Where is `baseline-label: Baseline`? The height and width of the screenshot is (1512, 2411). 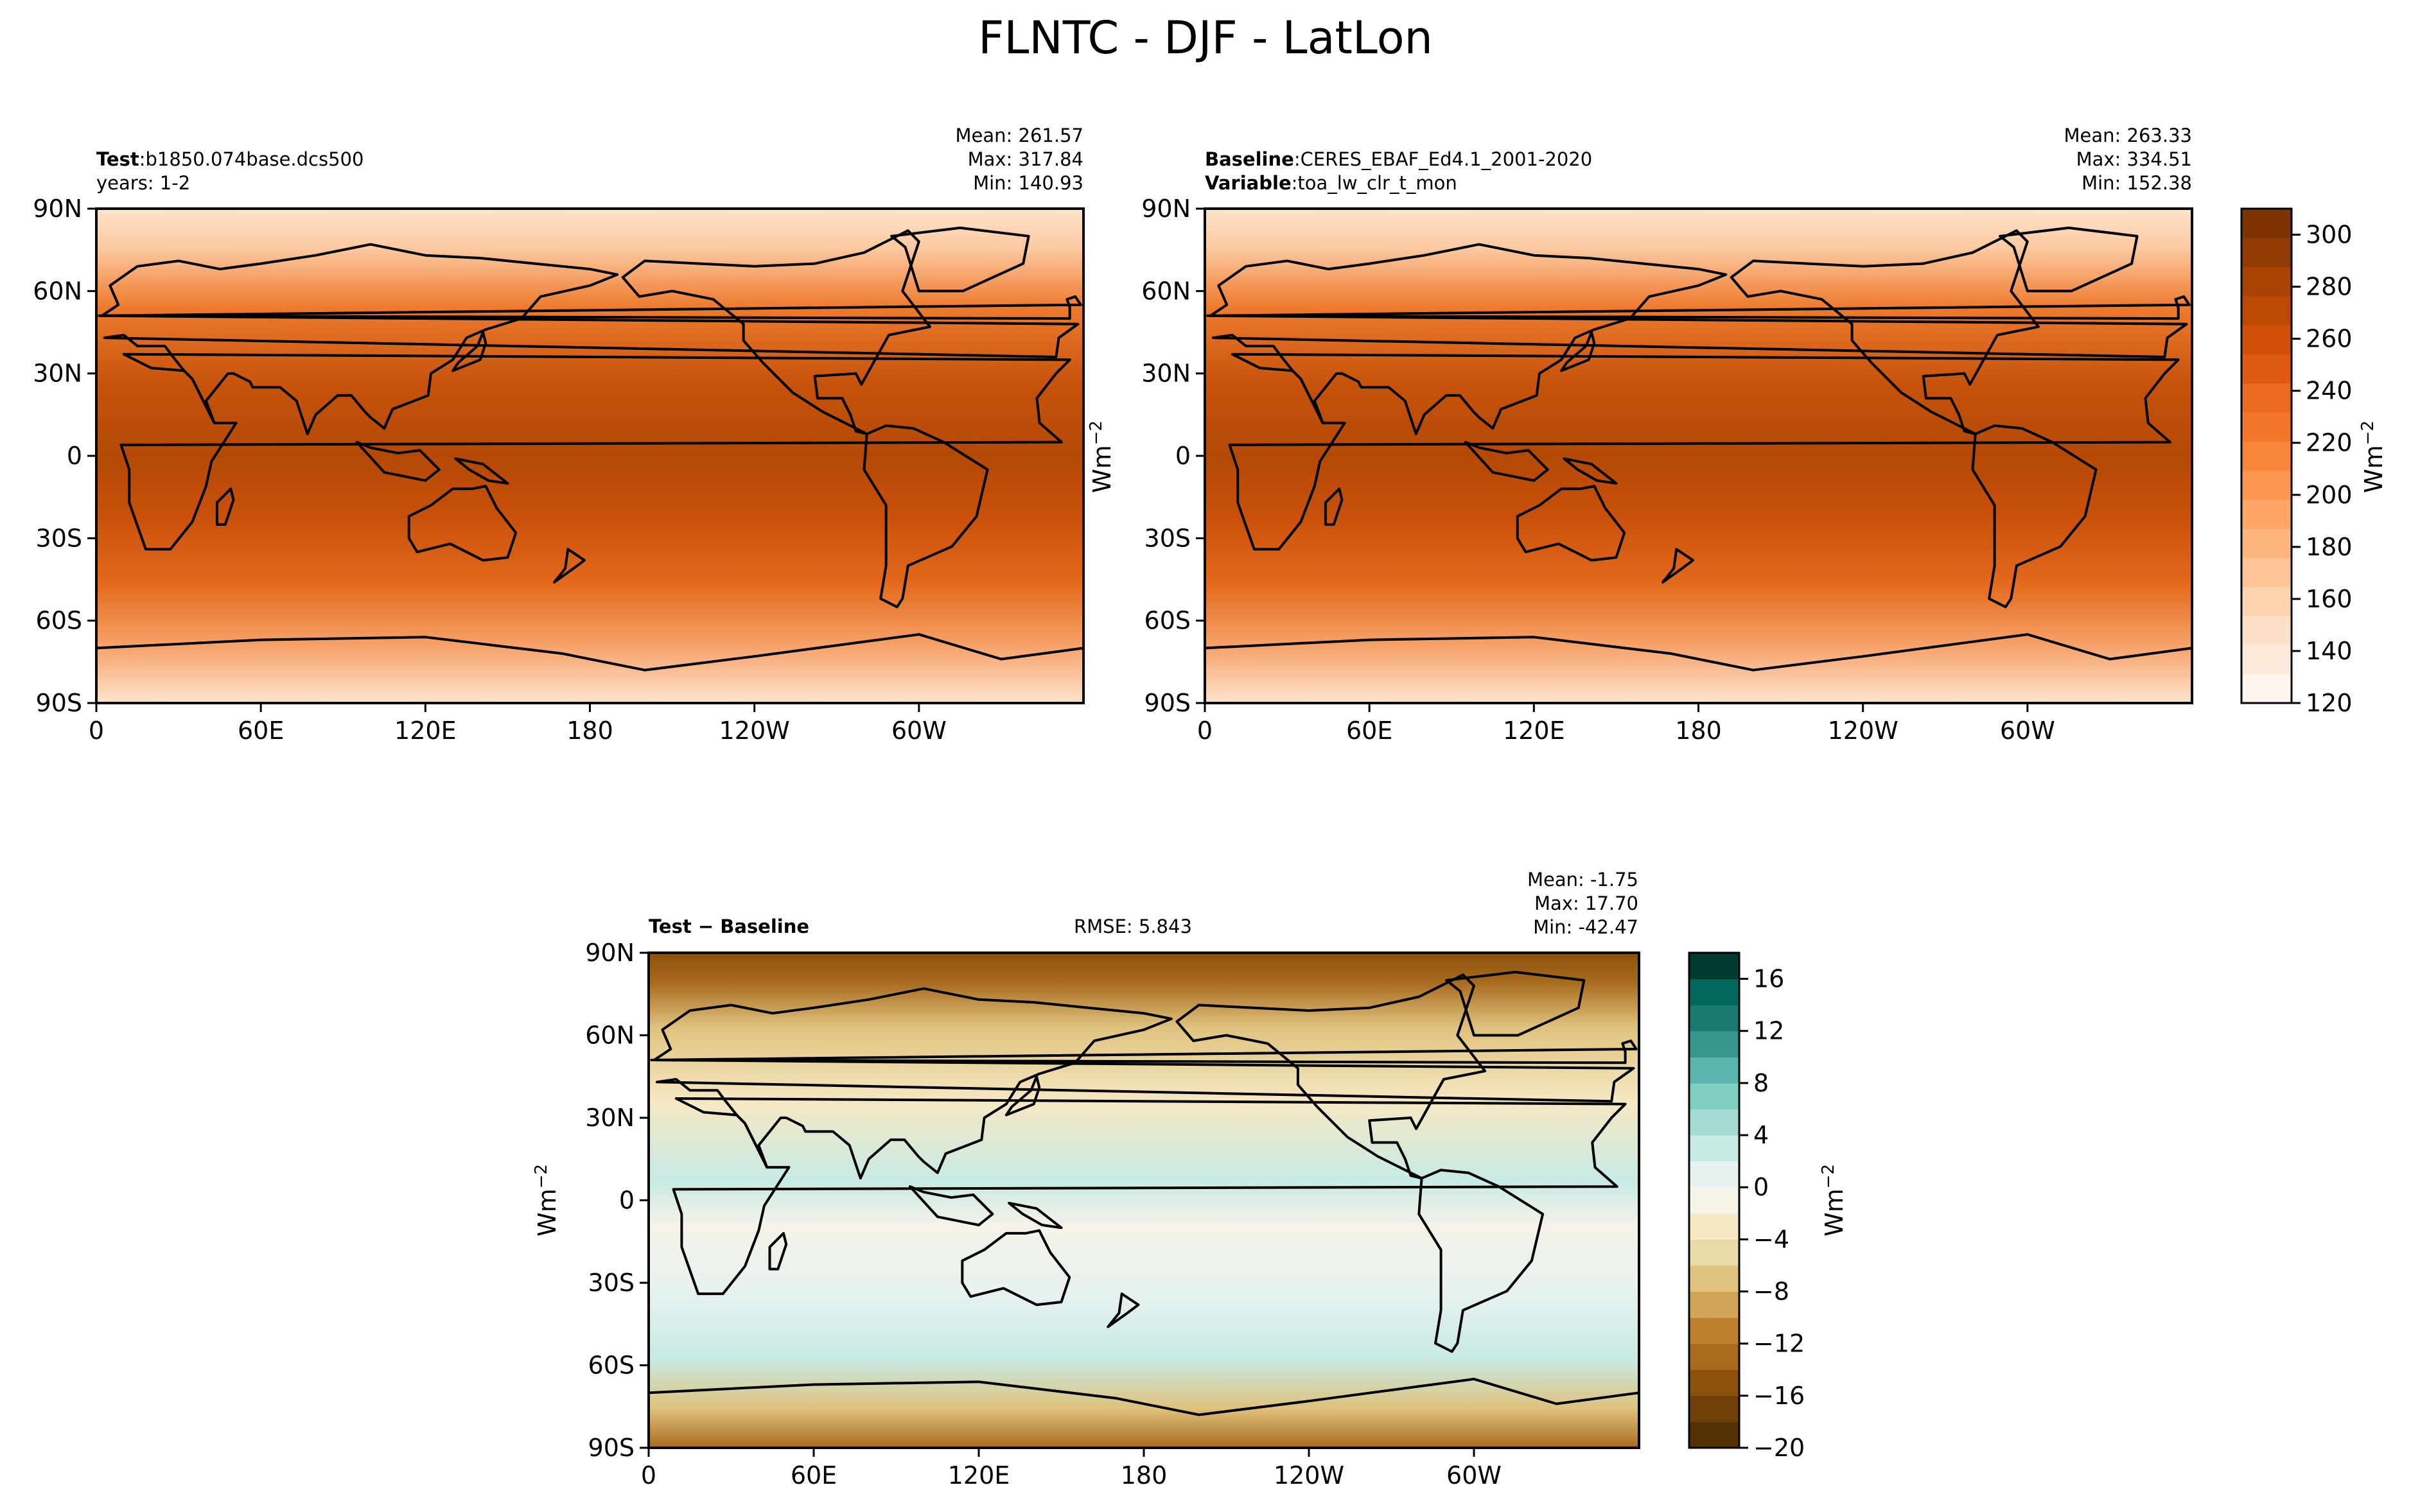
baseline-label: Baseline is located at coordinates (1249, 159).